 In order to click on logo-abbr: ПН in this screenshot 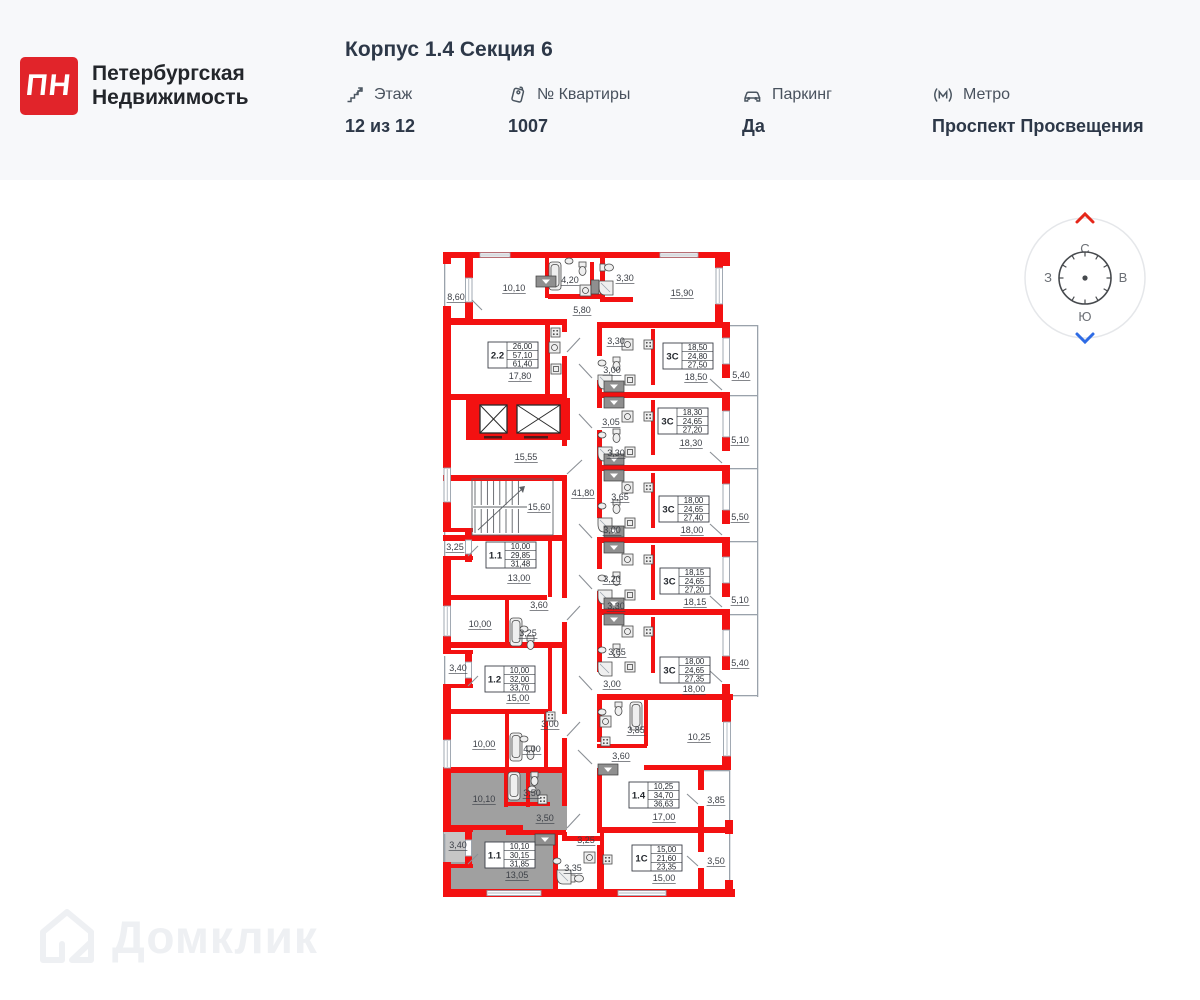, I will do `click(49, 85)`.